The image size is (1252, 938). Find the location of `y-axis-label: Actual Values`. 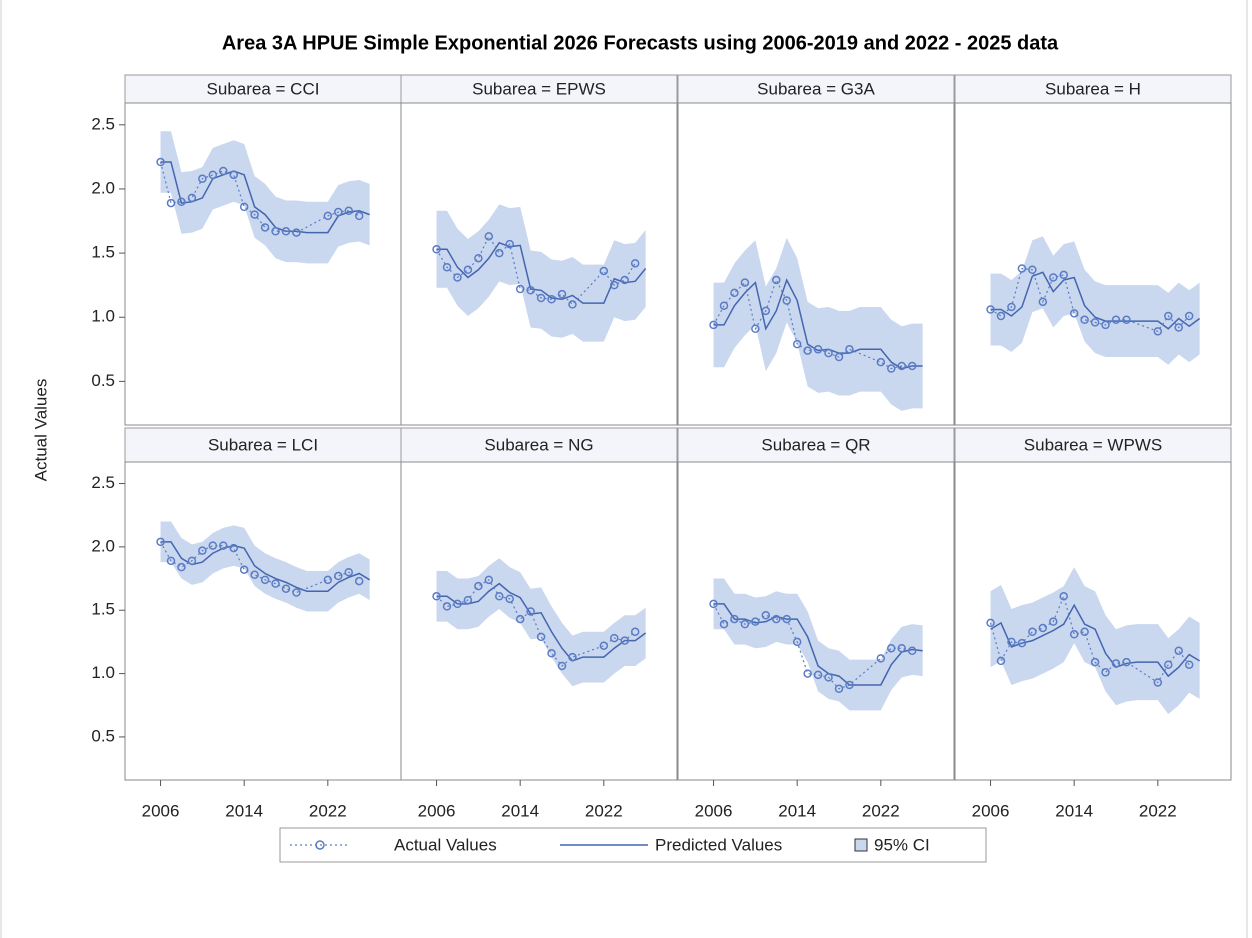

y-axis-label: Actual Values is located at coordinates (40, 430).